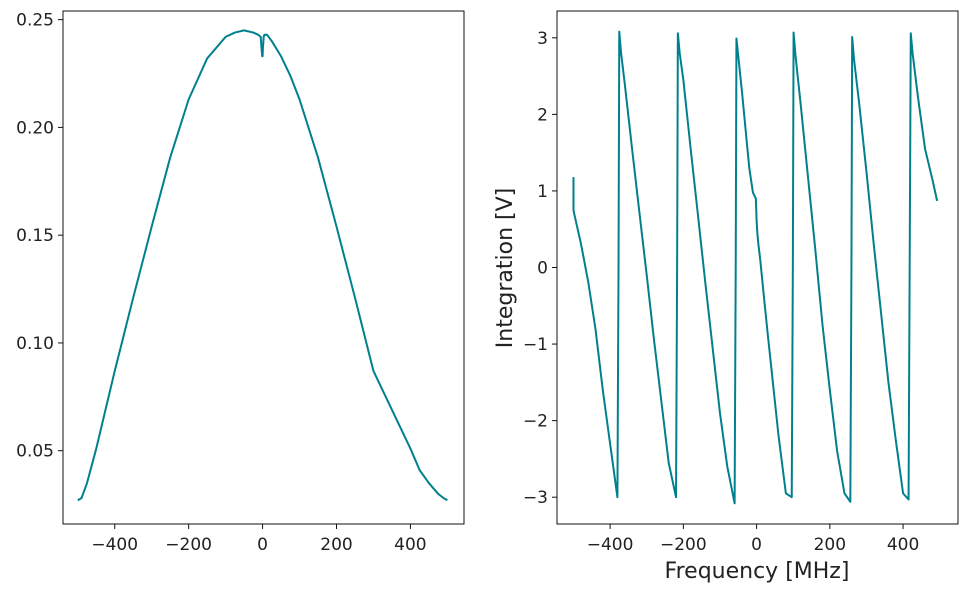 Image resolution: width=966 pixels, height=592 pixels. What do you see at coordinates (542, 269) in the screenshot?
I see `y-tick-label: 0` at bounding box center [542, 269].